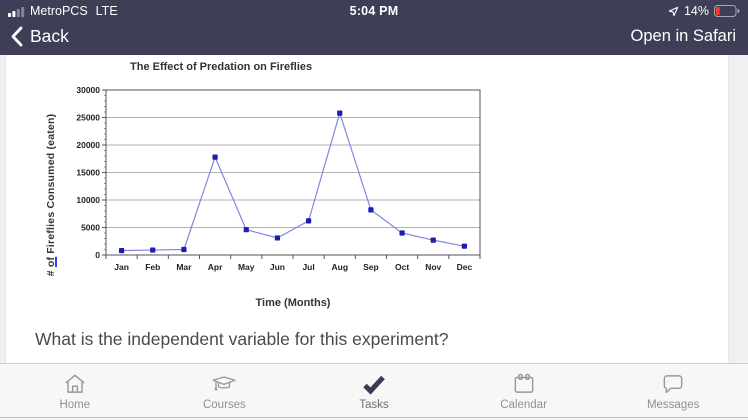 The image size is (748, 420). Describe the element at coordinates (673, 405) in the screenshot. I see `tab-messages-label: Messages` at that location.